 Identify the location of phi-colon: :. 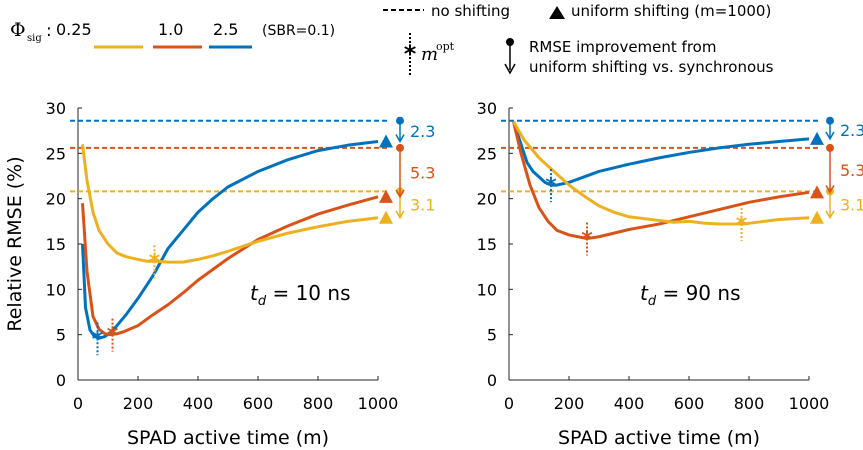
(49, 31).